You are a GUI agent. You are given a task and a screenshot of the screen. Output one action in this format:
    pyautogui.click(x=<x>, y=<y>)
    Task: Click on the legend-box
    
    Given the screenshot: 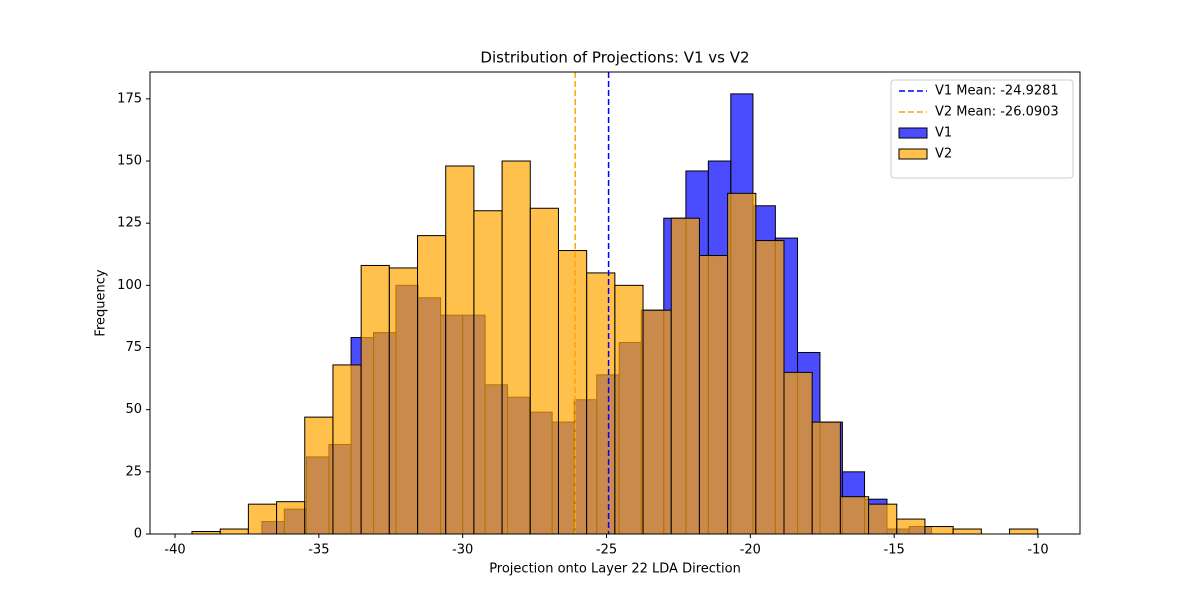 What is the action you would take?
    pyautogui.click(x=982, y=129)
    